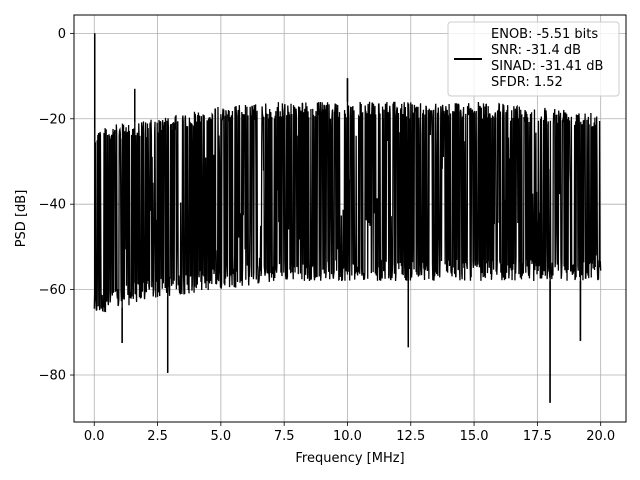  What do you see at coordinates (52, 290) in the screenshot?
I see `y-tick-label: −60` at bounding box center [52, 290].